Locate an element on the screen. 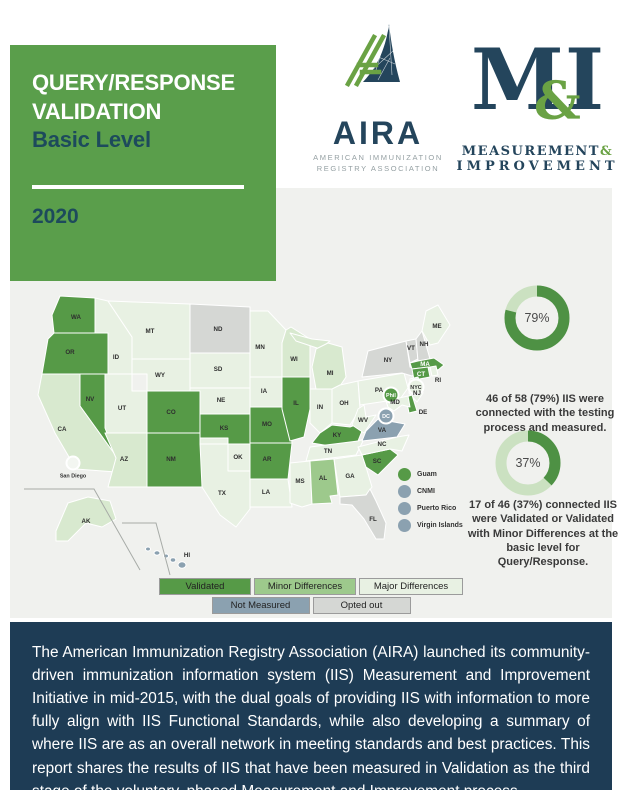  state-label-ID: ID is located at coordinates (116, 357).